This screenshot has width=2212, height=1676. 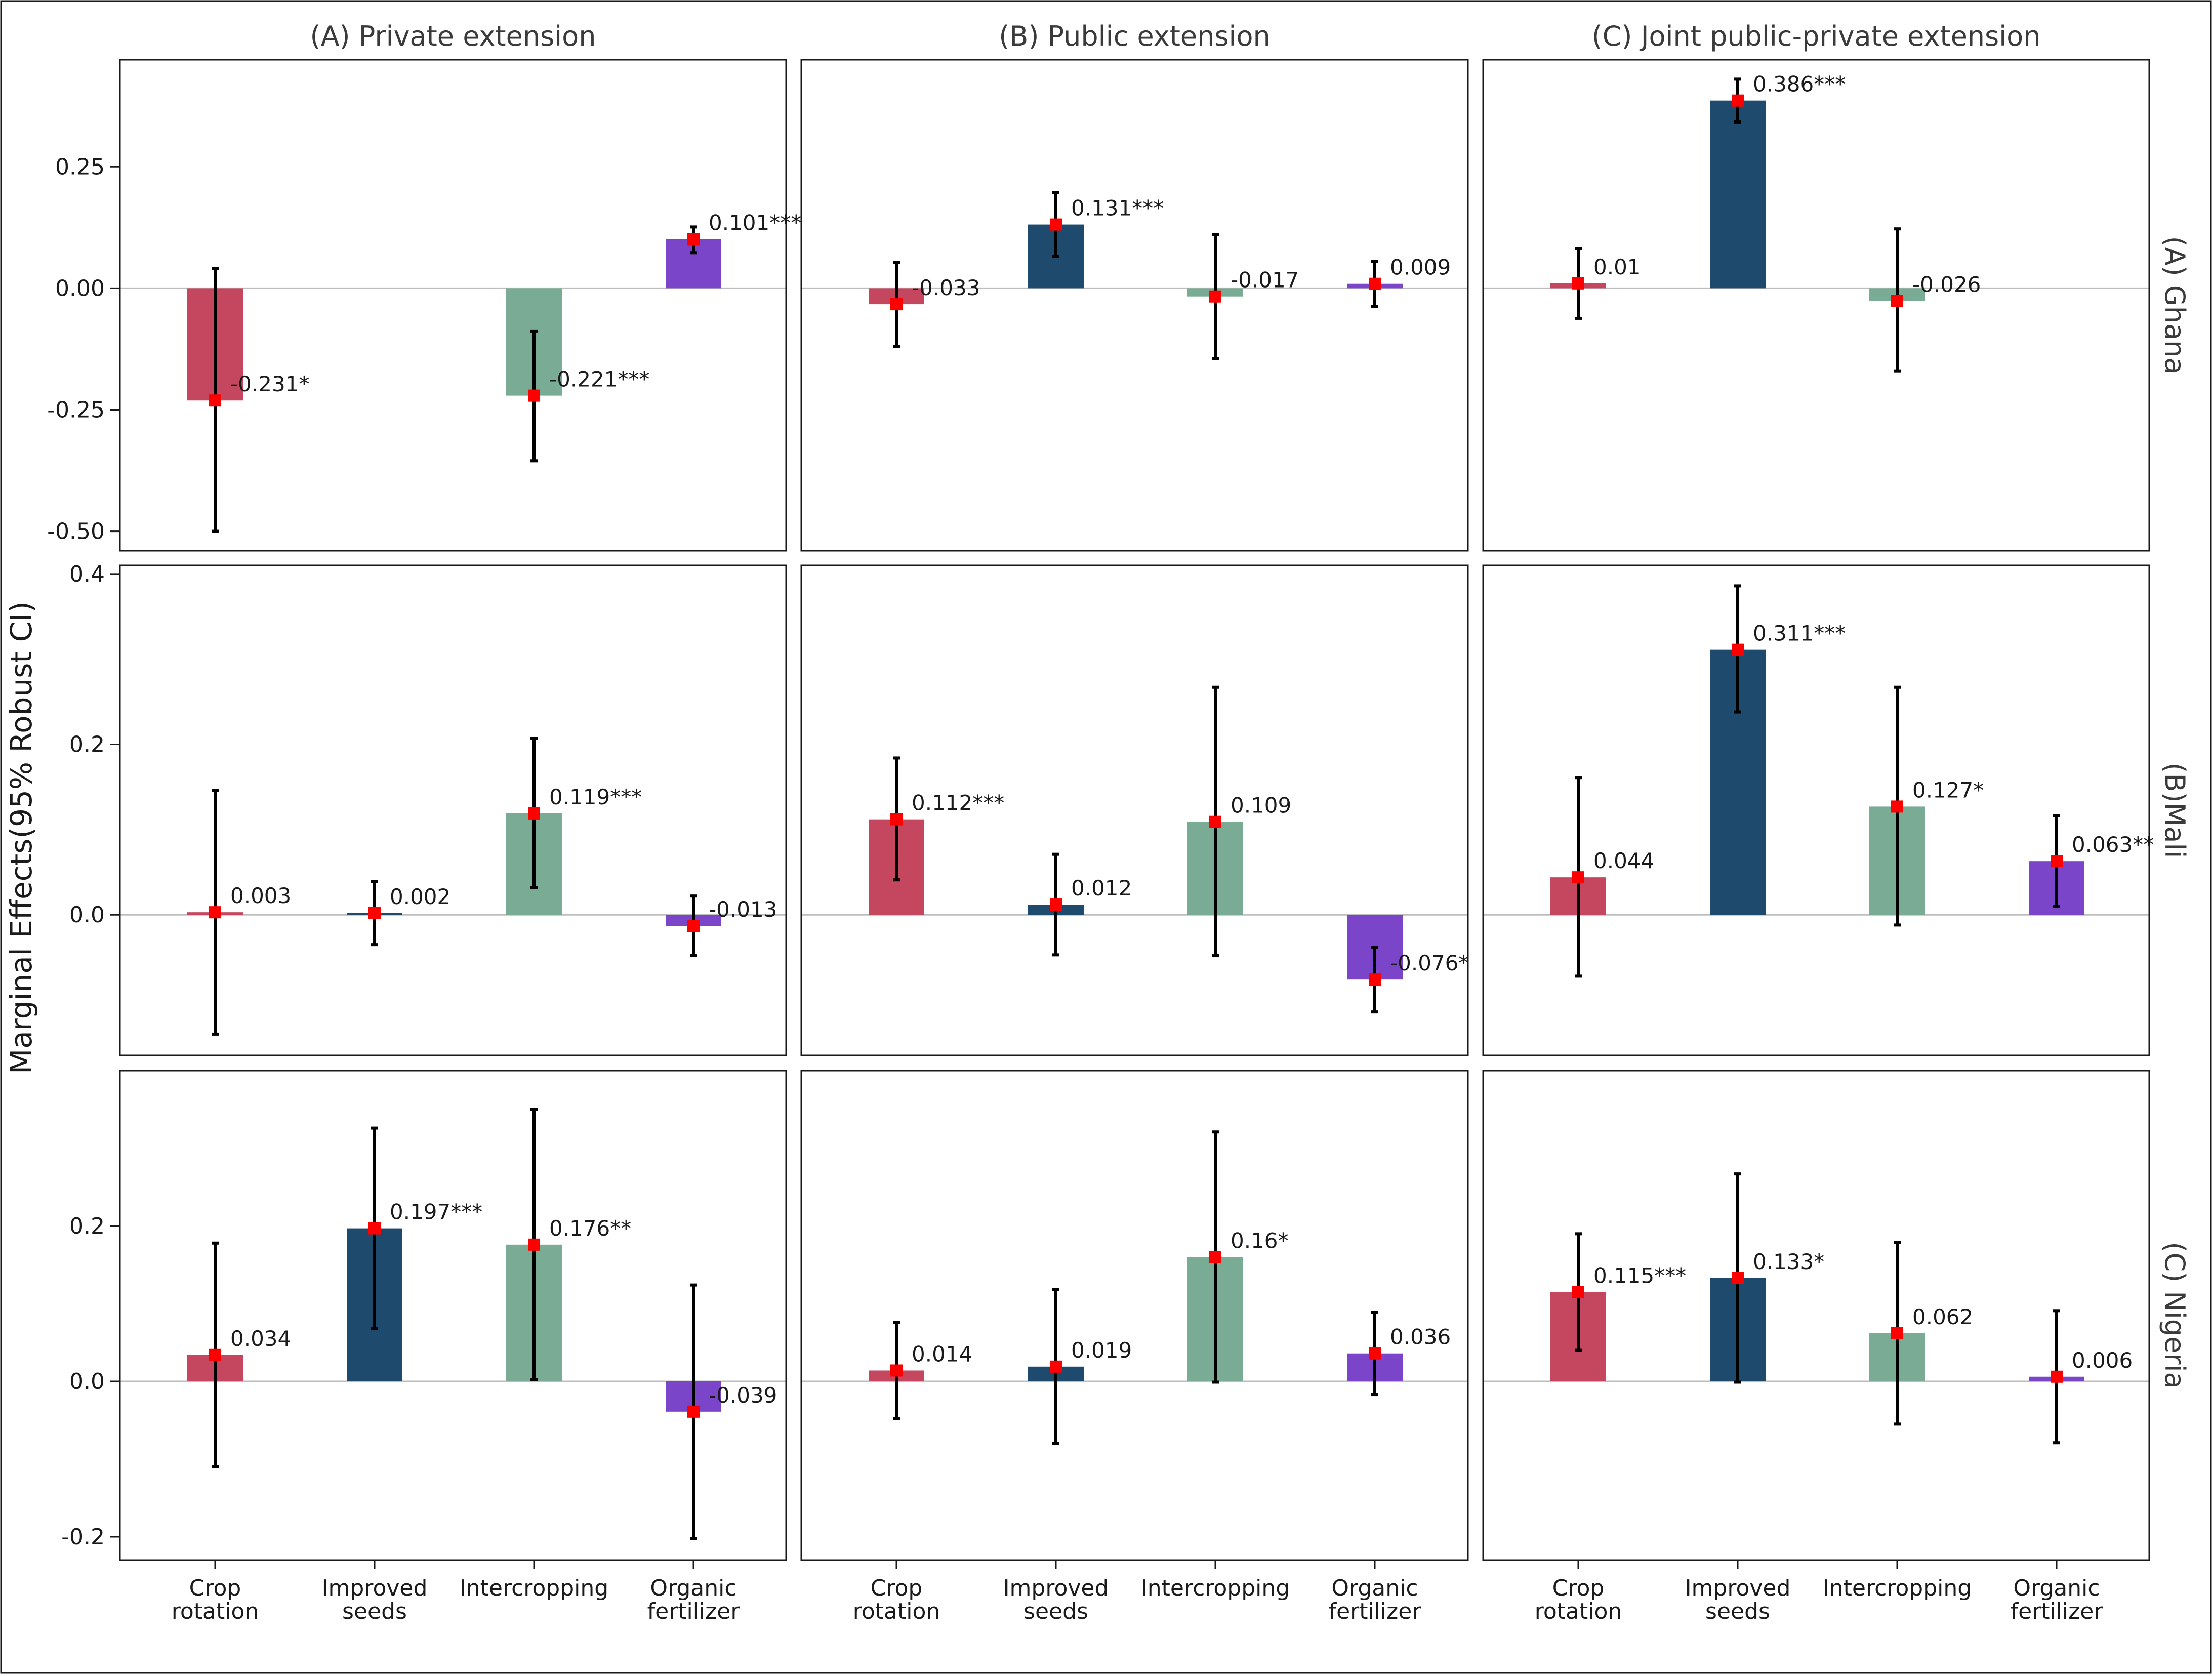 What do you see at coordinates (2175, 1315) in the screenshot?
I see `row-title: (C) Nigeria` at bounding box center [2175, 1315].